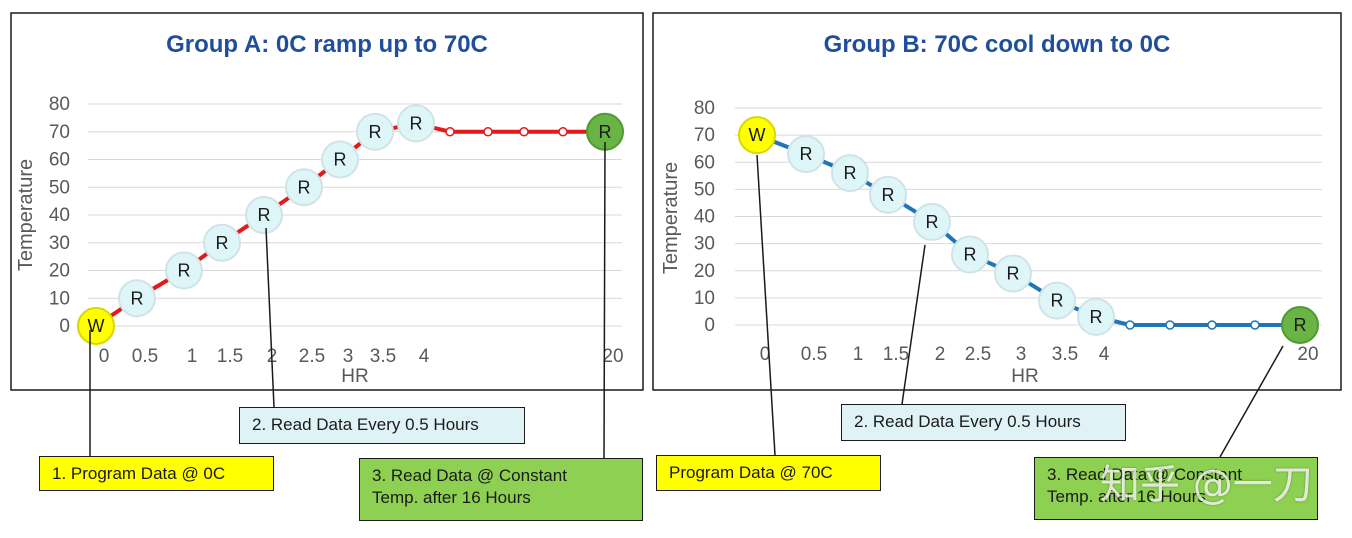  What do you see at coordinates (312, 356) in the screenshot?
I see `x-tick-label: 2.5` at bounding box center [312, 356].